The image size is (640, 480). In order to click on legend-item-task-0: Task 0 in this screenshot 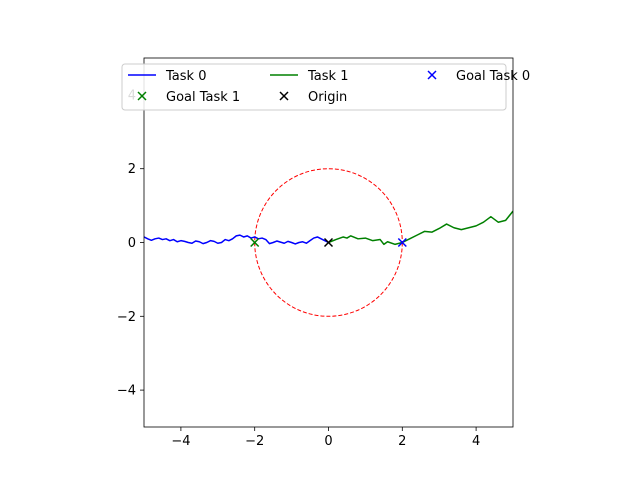, I will do `click(167, 76)`.